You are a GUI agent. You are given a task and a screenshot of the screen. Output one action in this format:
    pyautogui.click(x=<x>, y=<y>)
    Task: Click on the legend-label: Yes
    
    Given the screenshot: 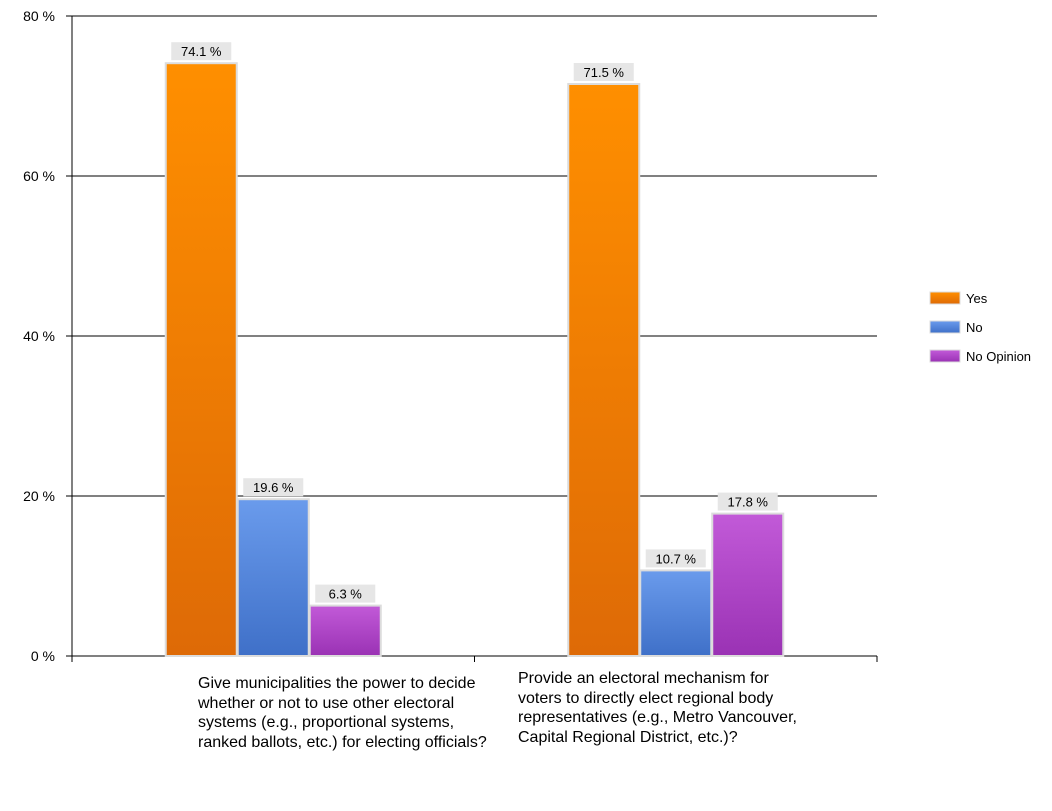 What is the action you would take?
    pyautogui.click(x=977, y=298)
    